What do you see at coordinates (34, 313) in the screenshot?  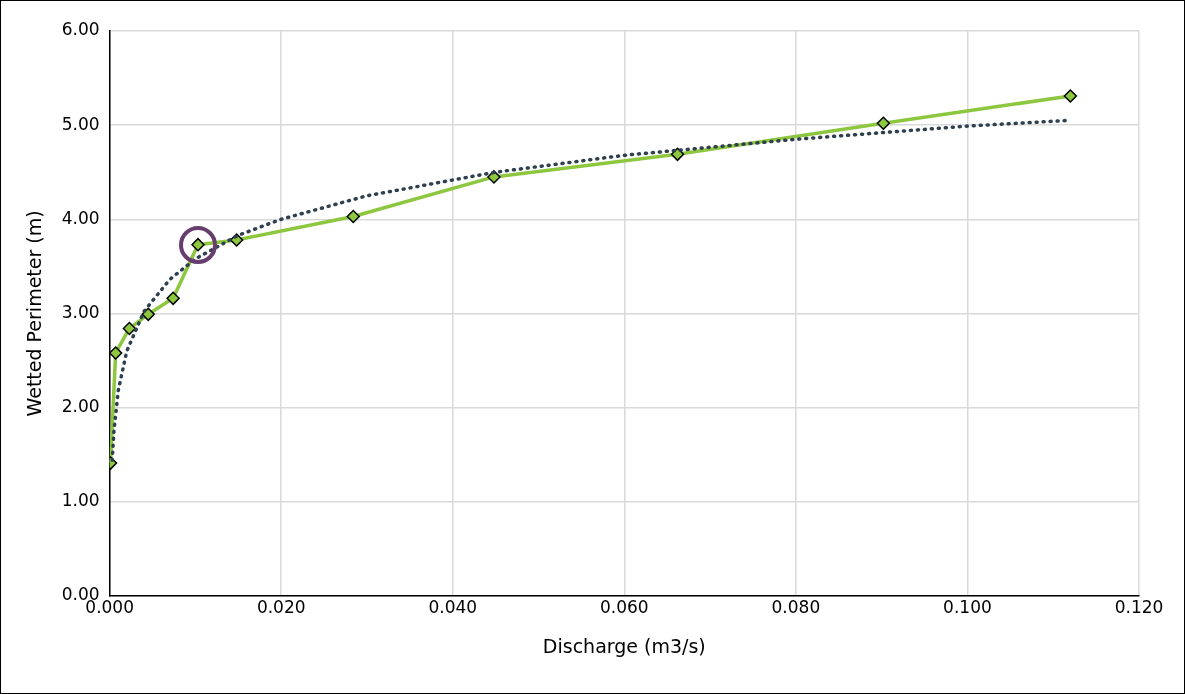 I see `y-axis-title: Wetted Perimeter (m)` at bounding box center [34, 313].